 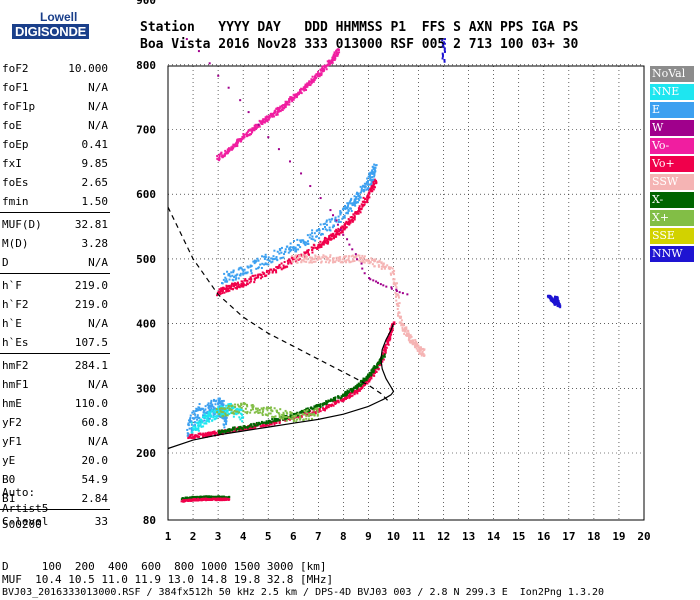 I want to click on param-key: MUF(D), so click(x=22, y=224).